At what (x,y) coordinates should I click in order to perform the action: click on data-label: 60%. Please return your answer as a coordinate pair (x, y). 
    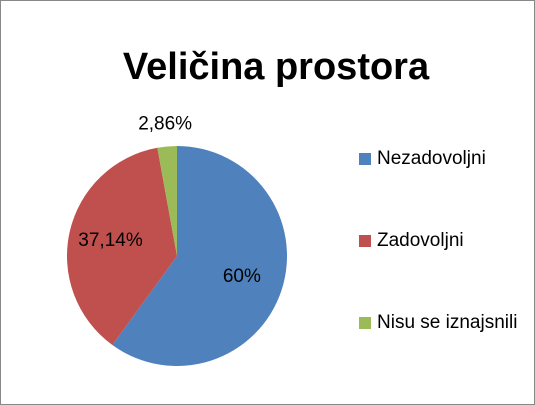
    Looking at the image, I should click on (242, 276).